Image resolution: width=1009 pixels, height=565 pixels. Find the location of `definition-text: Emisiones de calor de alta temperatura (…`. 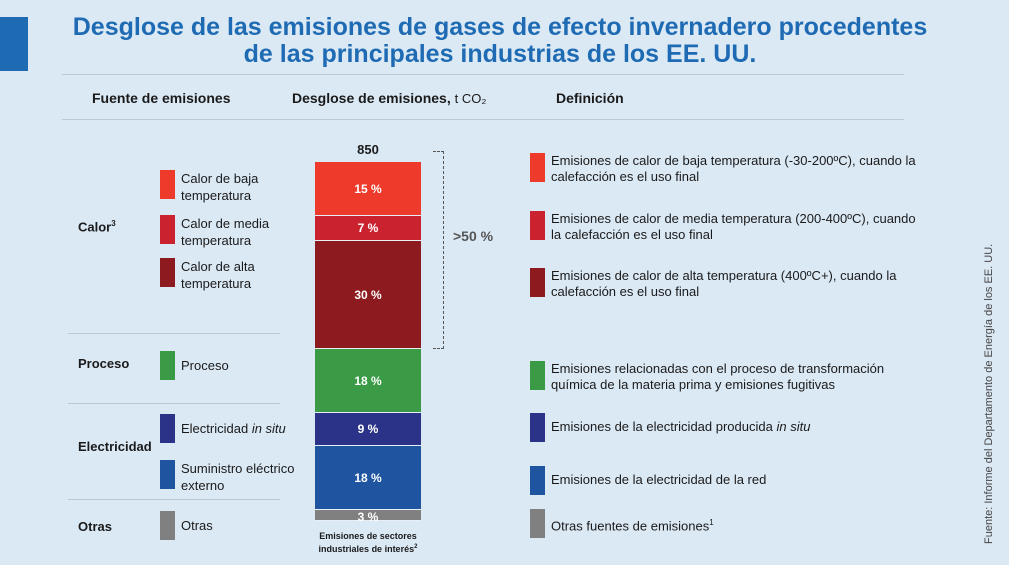

definition-text: Emisiones de calor de alta temperatura (… is located at coordinates (724, 283).